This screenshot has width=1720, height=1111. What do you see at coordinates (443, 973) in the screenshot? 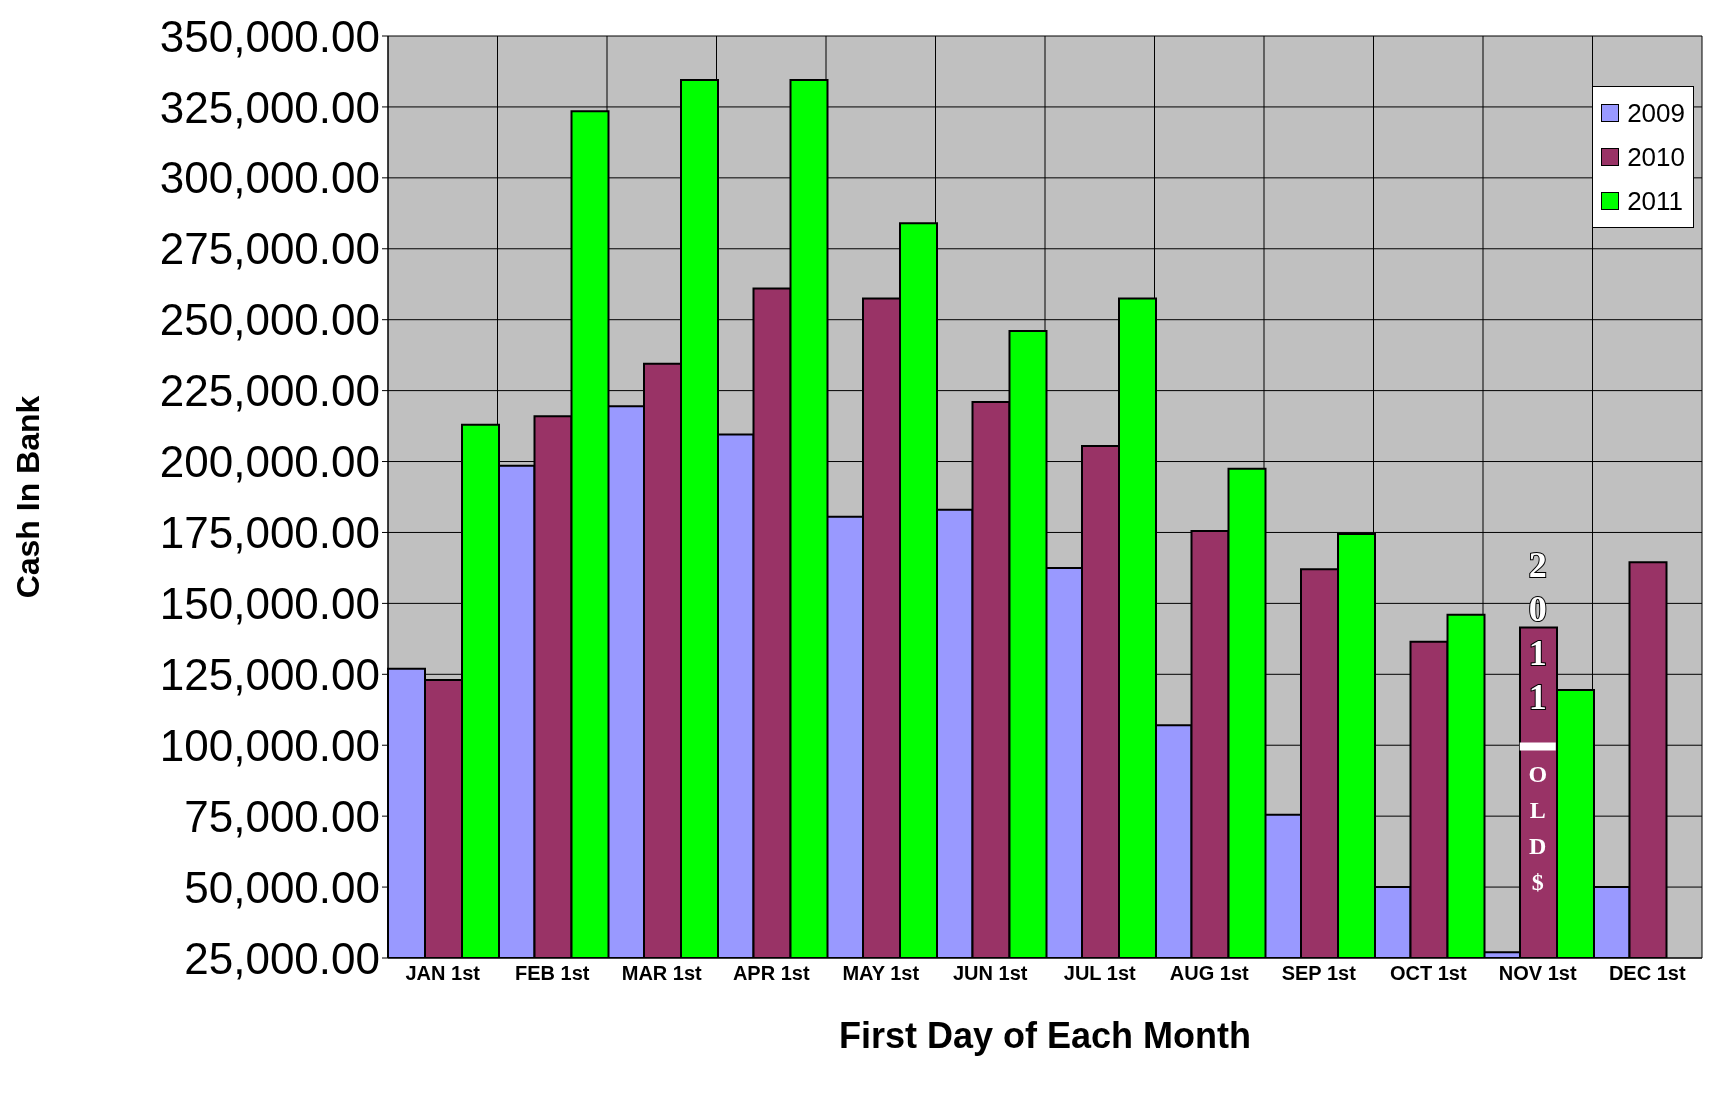
I see `x-tick-label: JAN 1st` at bounding box center [443, 973].